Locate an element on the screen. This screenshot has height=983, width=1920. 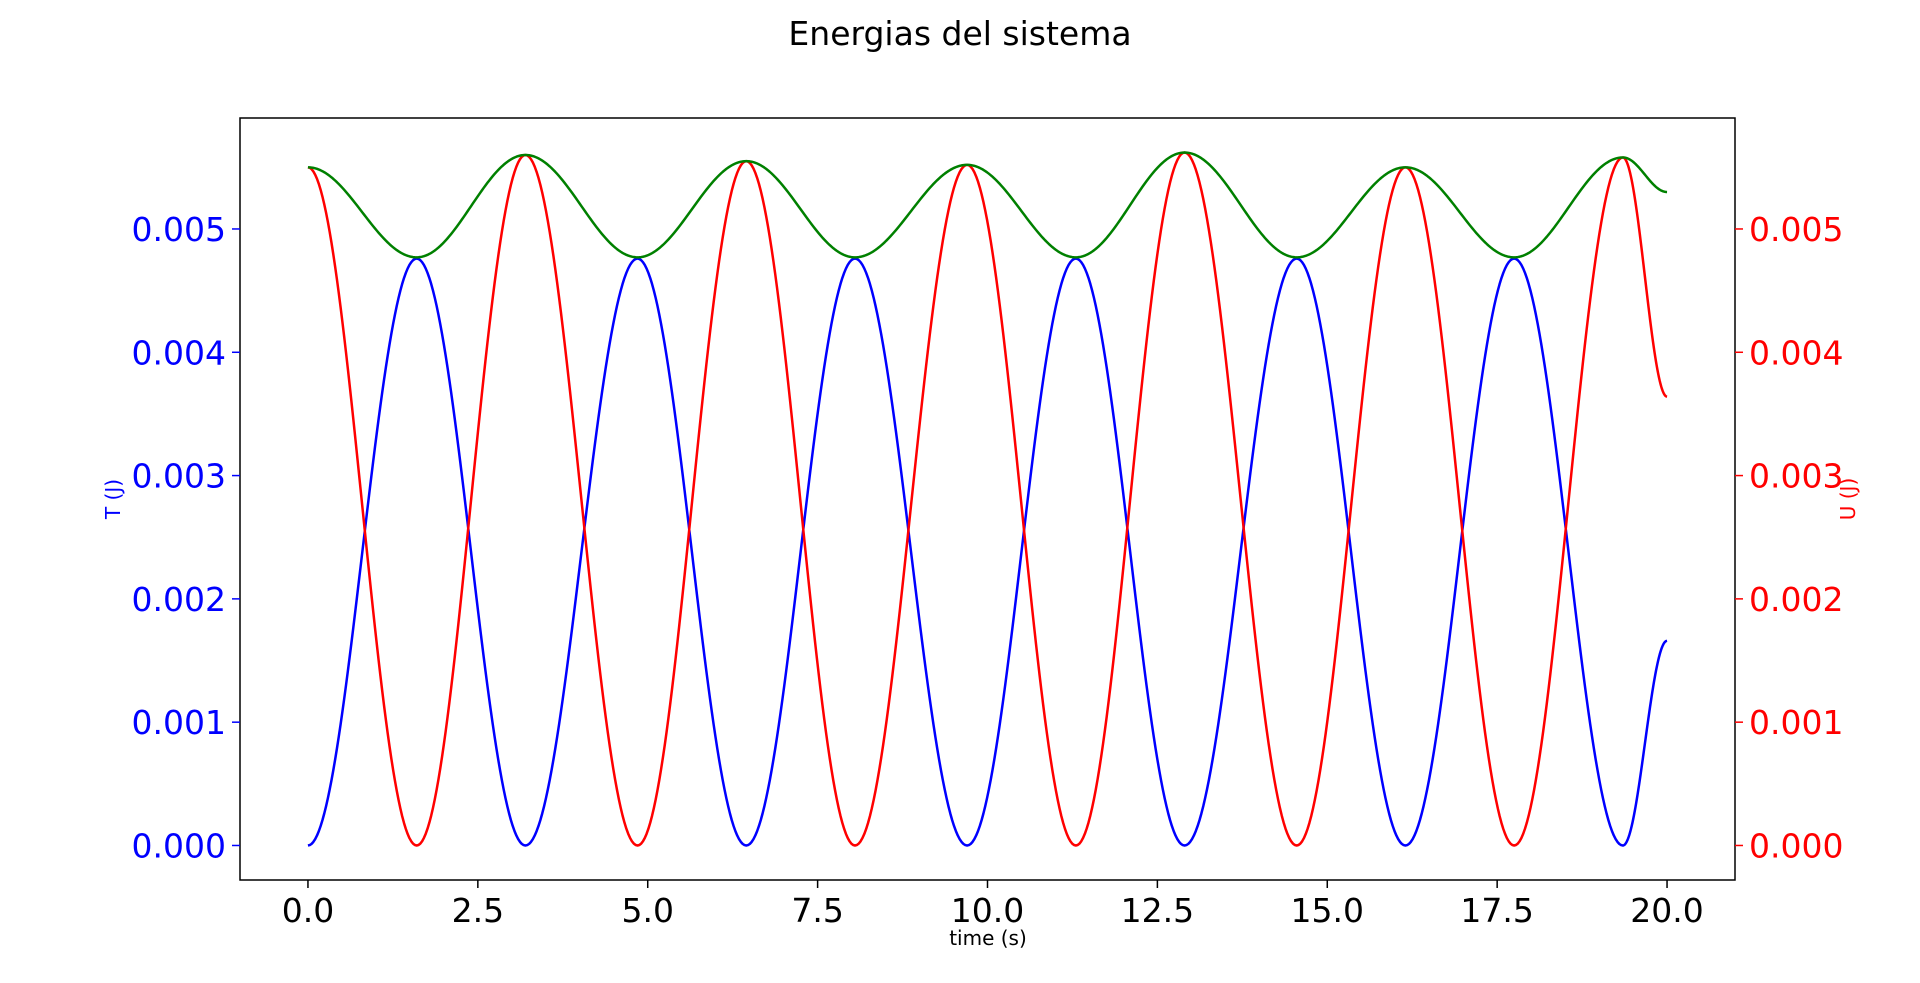
y-left-tick-label: 0.000 is located at coordinates (179, 845).